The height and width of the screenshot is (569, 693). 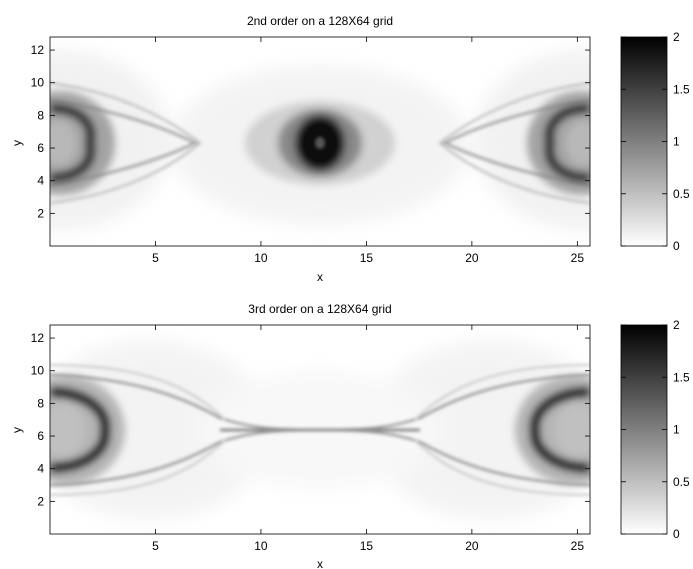 I want to click on x-tick-label-2nd-order: 20, so click(x=472, y=258).